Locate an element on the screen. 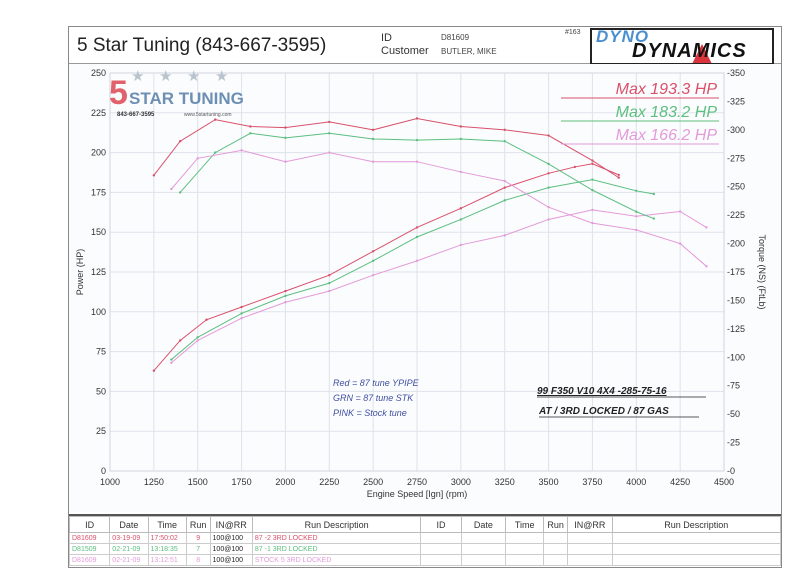  customer-label: Customer is located at coordinates (405, 51).